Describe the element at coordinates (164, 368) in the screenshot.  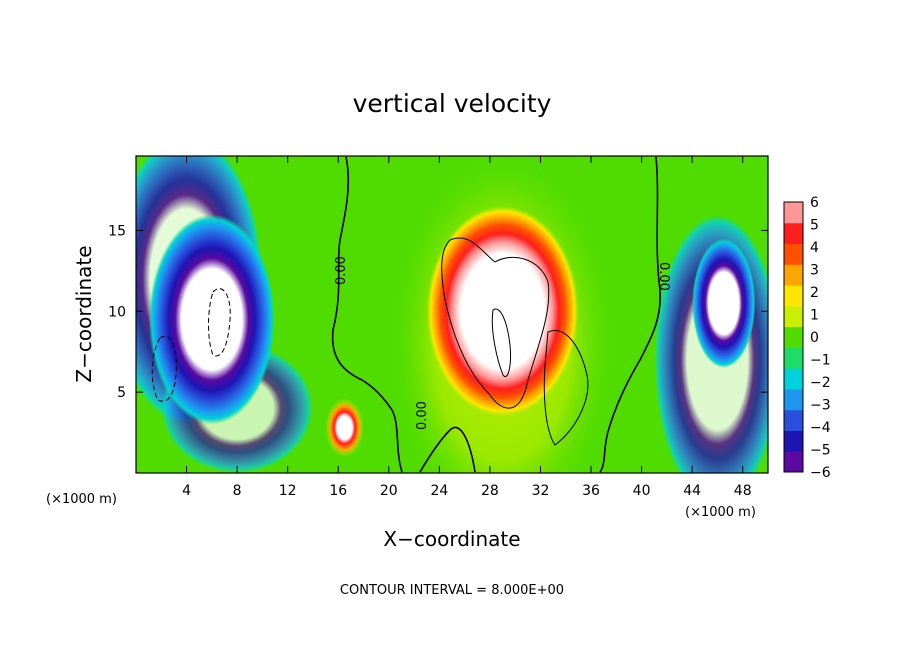
I see `negative-contour-b` at that location.